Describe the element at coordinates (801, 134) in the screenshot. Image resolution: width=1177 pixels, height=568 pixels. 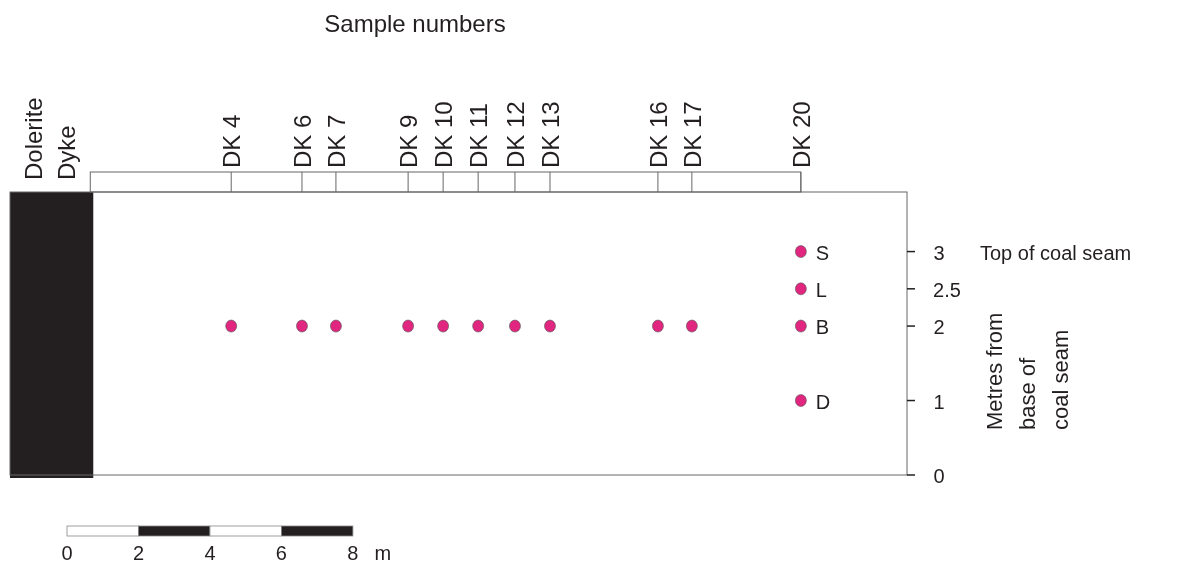
I see `annotation: DK 20` at that location.